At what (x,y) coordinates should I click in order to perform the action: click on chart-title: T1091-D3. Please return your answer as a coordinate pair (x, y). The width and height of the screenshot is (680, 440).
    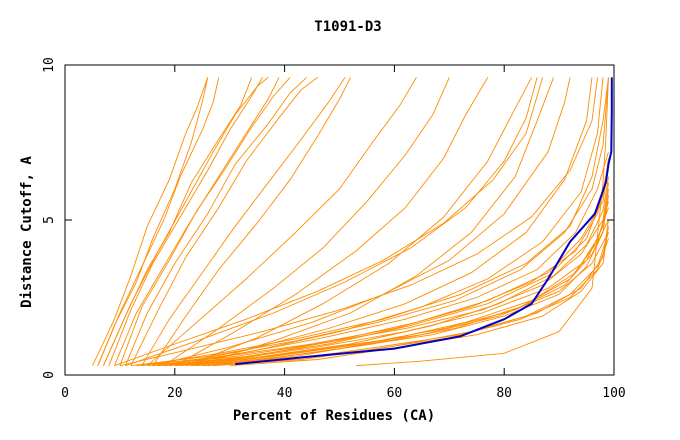
    Looking at the image, I should click on (347, 27).